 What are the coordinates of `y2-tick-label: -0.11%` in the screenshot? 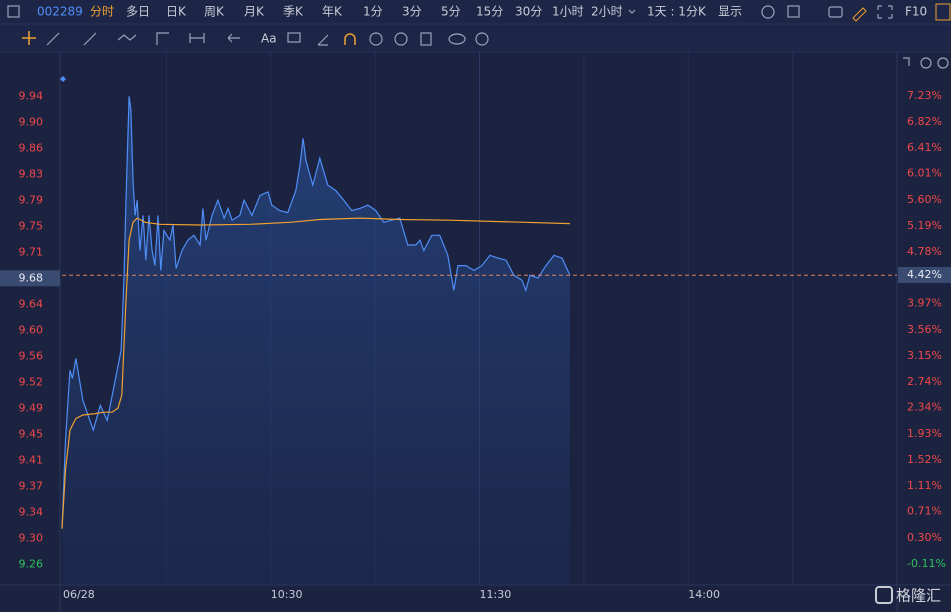 It's located at (926, 563).